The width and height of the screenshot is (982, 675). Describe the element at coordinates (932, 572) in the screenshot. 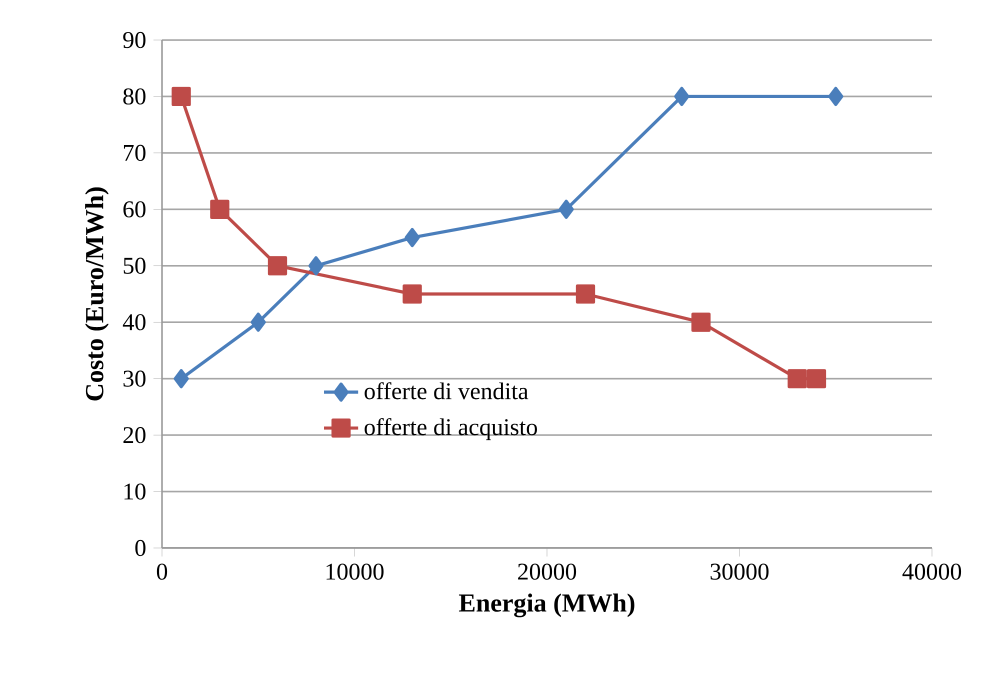

I see `x-tick-label: 40000` at that location.